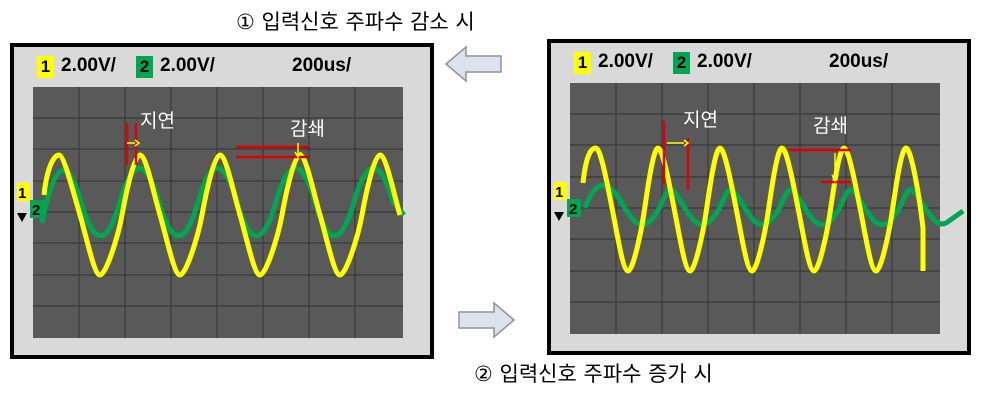  I want to click on ch2-waveform, so click(222, 202).